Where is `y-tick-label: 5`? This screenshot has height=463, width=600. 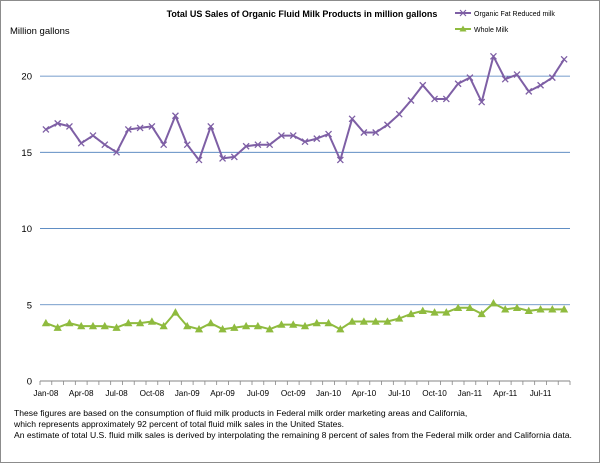
y-tick-label: 5 is located at coordinates (29, 305).